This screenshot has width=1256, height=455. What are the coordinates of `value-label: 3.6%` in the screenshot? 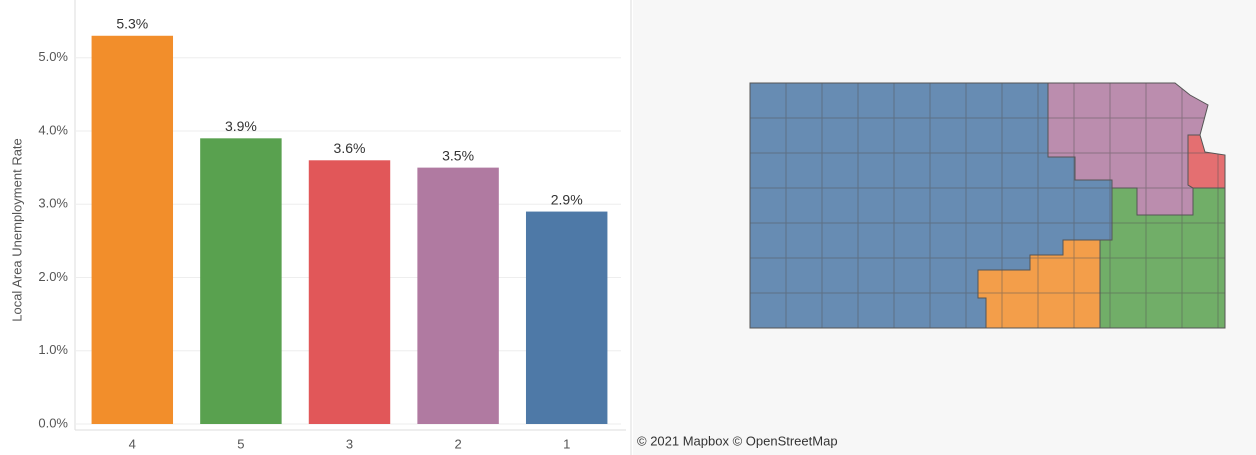 It's located at (350, 148).